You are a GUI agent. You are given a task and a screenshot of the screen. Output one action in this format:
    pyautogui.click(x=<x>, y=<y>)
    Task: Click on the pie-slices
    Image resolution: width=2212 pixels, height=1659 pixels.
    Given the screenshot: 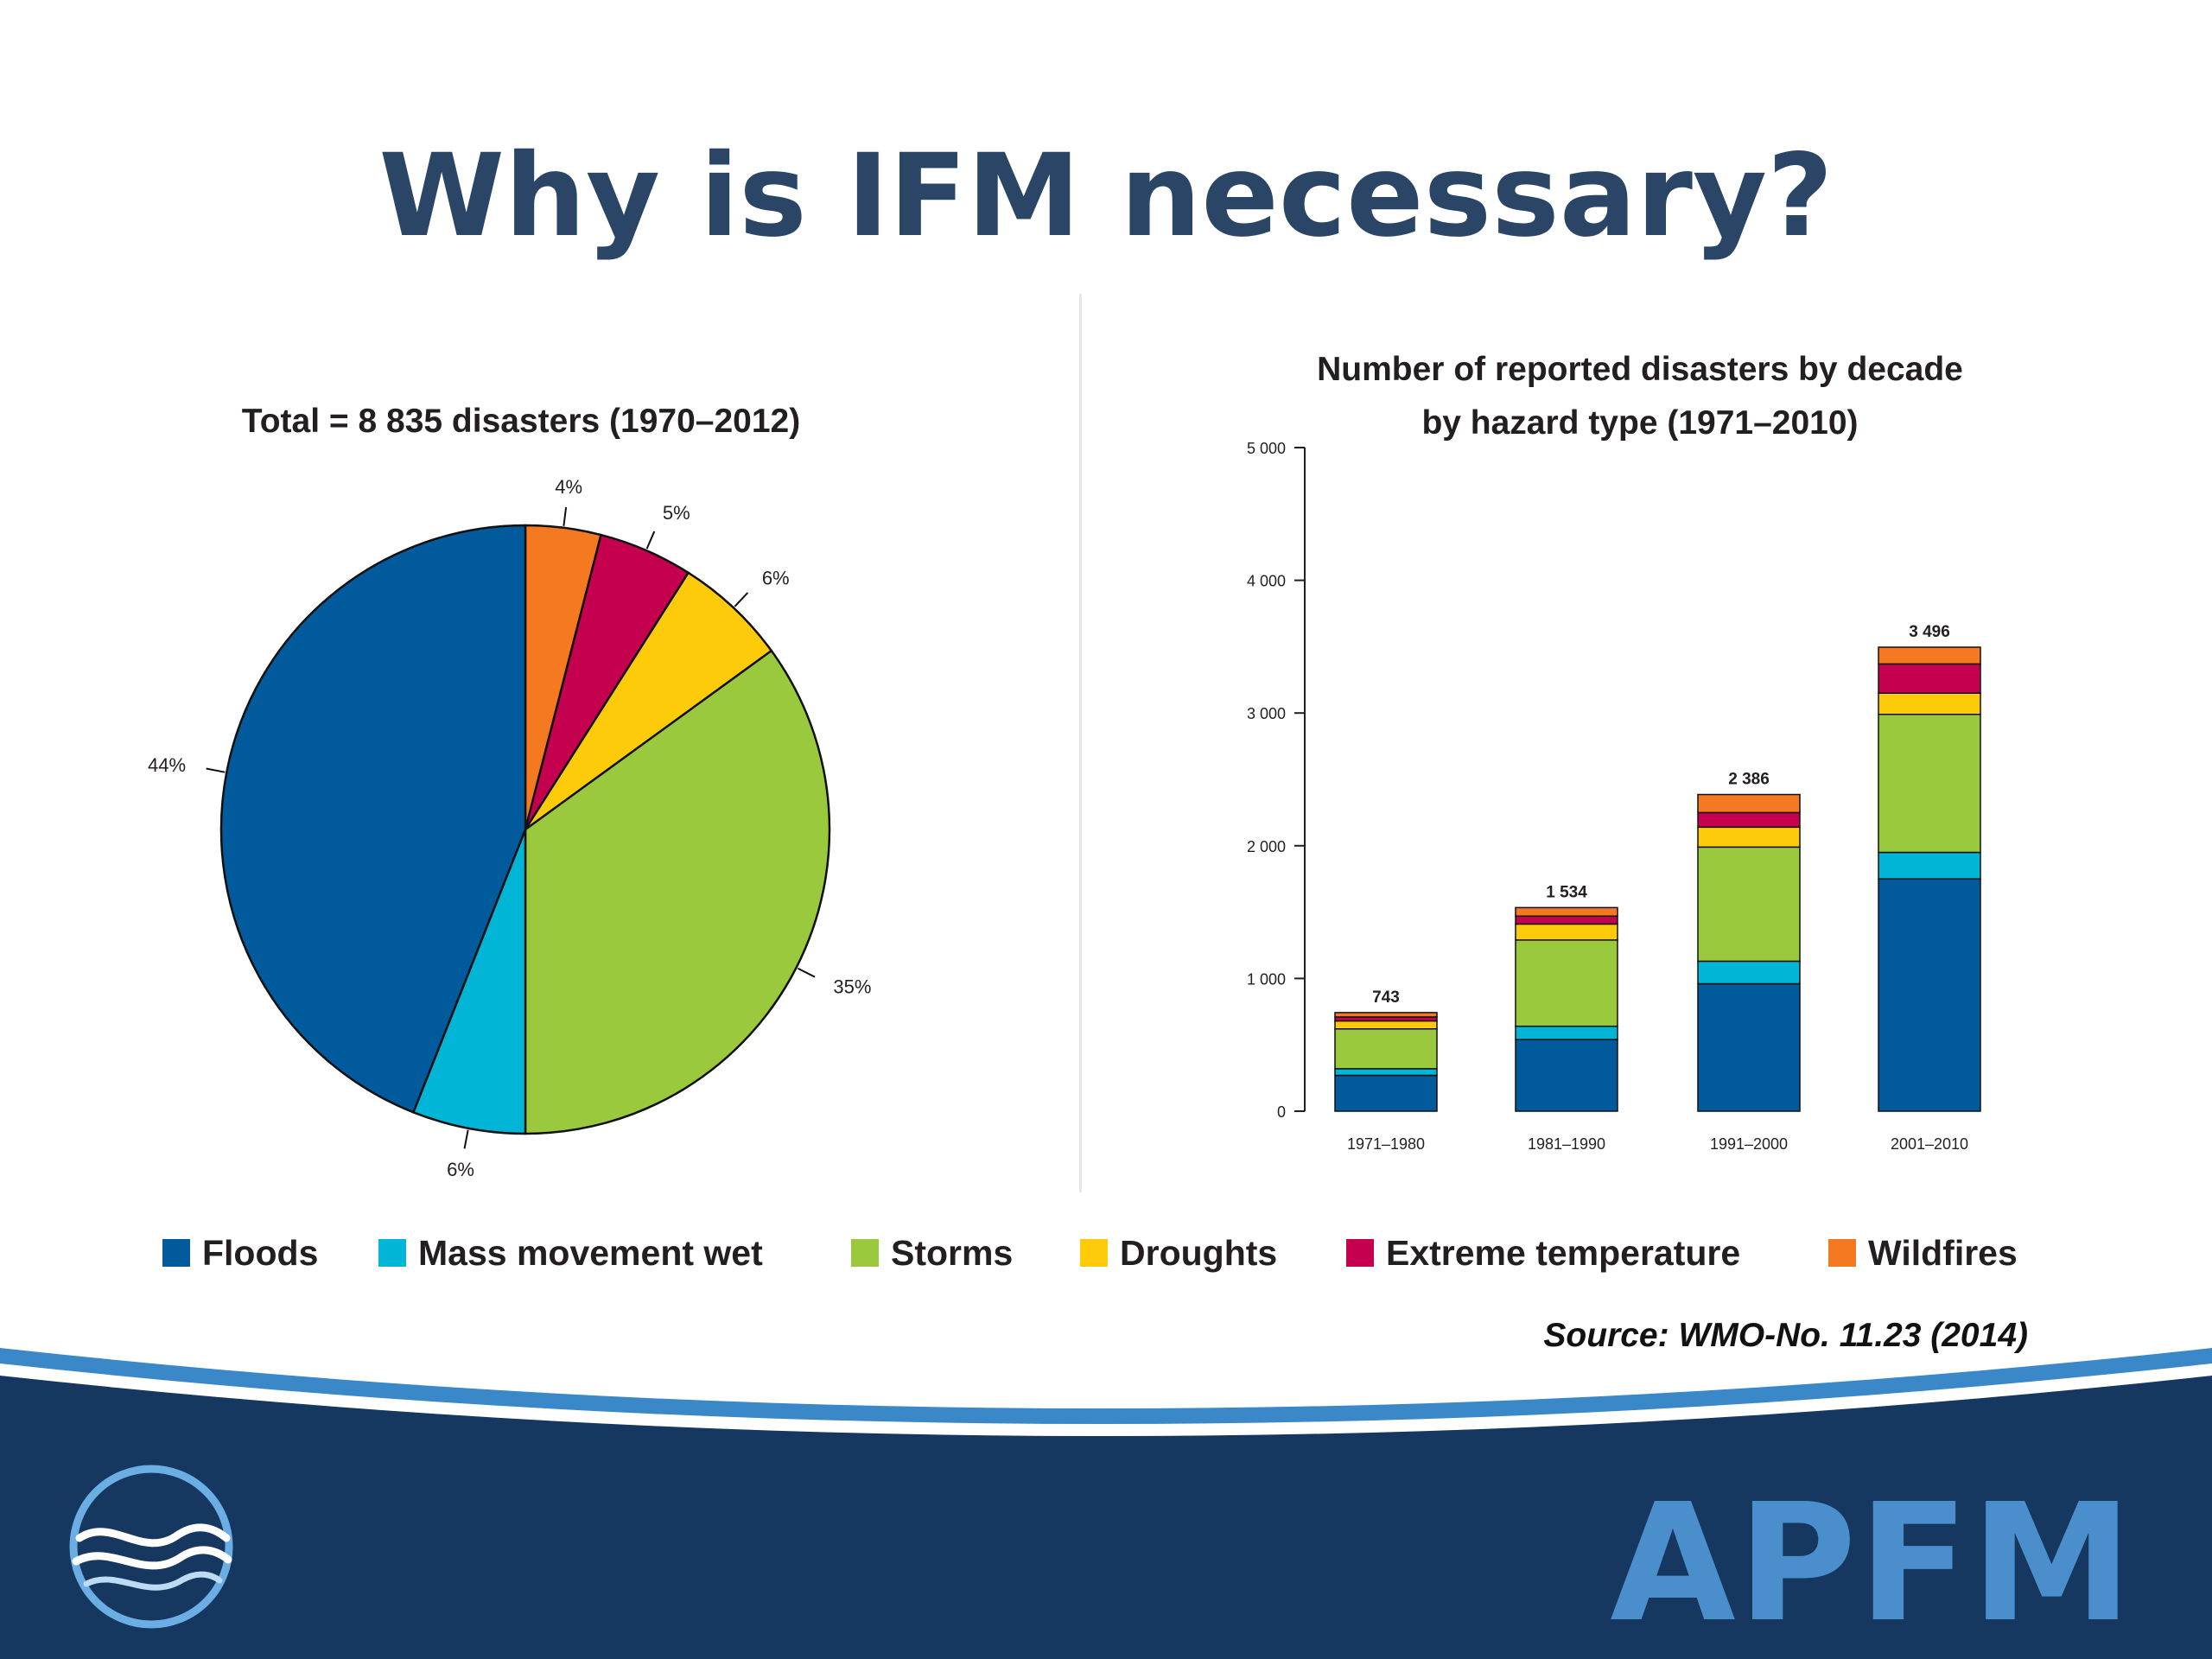 What is the action you would take?
    pyautogui.click(x=525, y=829)
    